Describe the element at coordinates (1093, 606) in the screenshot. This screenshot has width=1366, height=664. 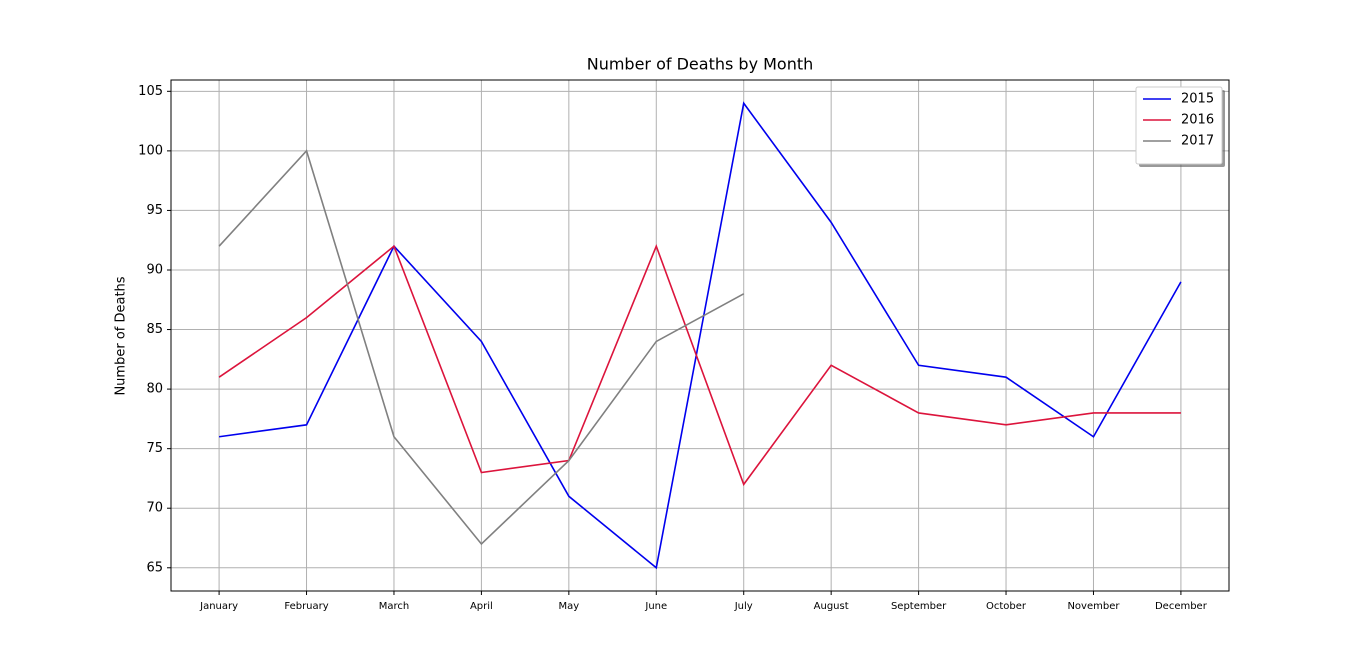
I see `x-tick-label: November` at that location.